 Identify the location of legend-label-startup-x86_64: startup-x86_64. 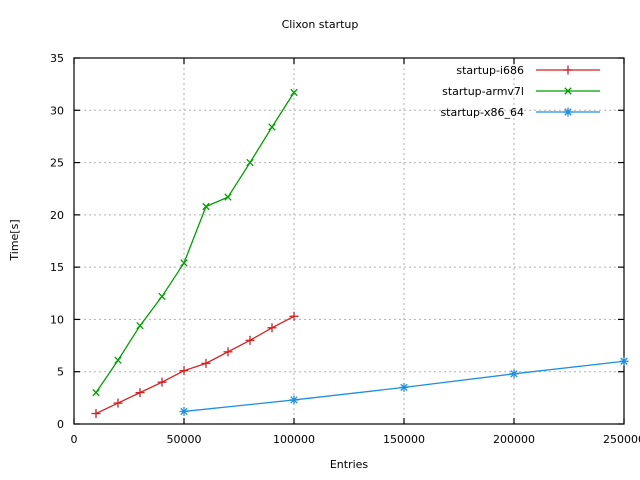
(482, 112).